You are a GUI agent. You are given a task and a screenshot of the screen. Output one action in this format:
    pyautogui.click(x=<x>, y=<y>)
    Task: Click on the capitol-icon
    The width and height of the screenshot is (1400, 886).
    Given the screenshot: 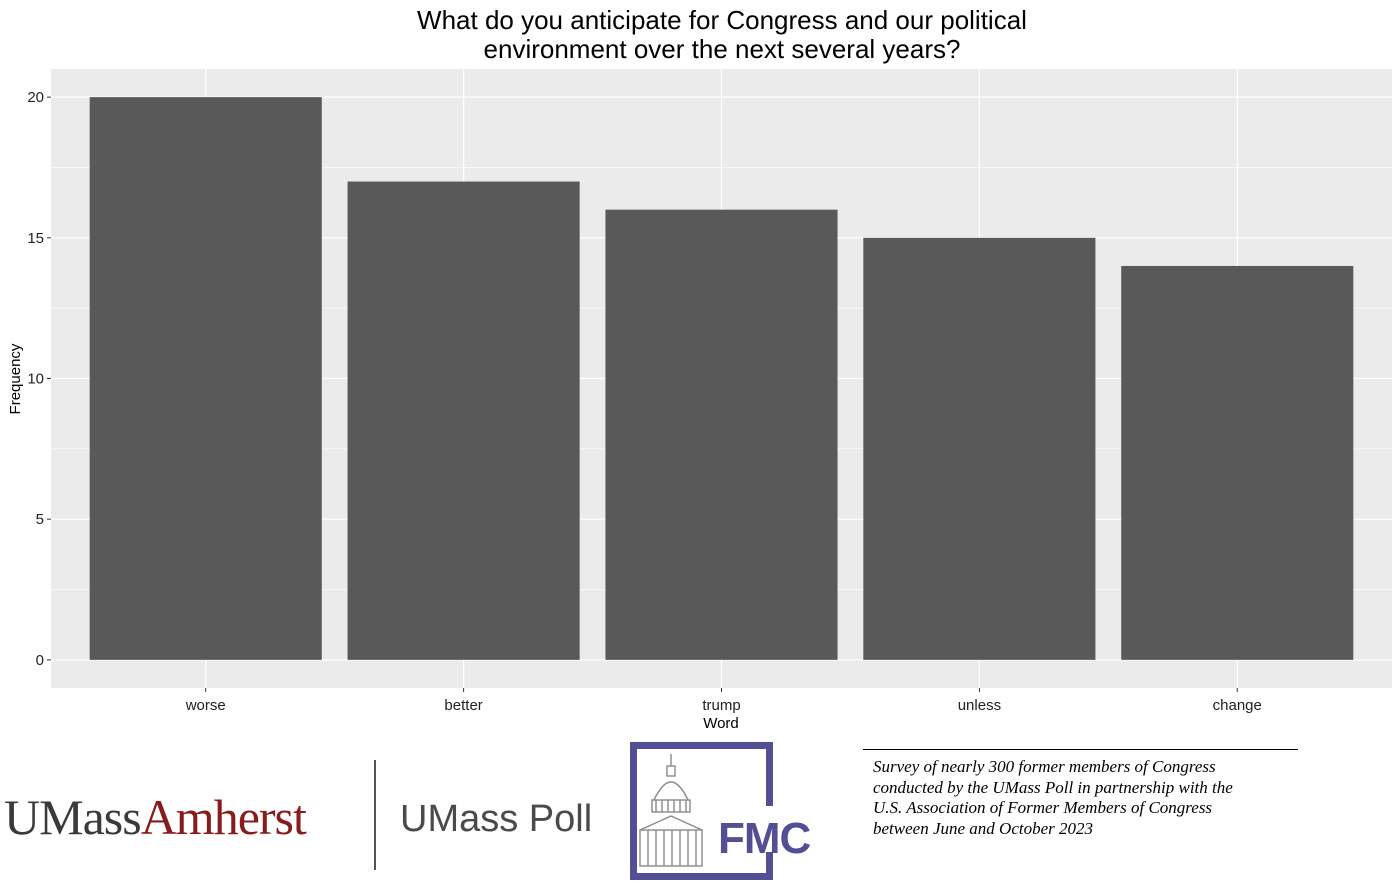 What is the action you would take?
    pyautogui.click(x=671, y=810)
    